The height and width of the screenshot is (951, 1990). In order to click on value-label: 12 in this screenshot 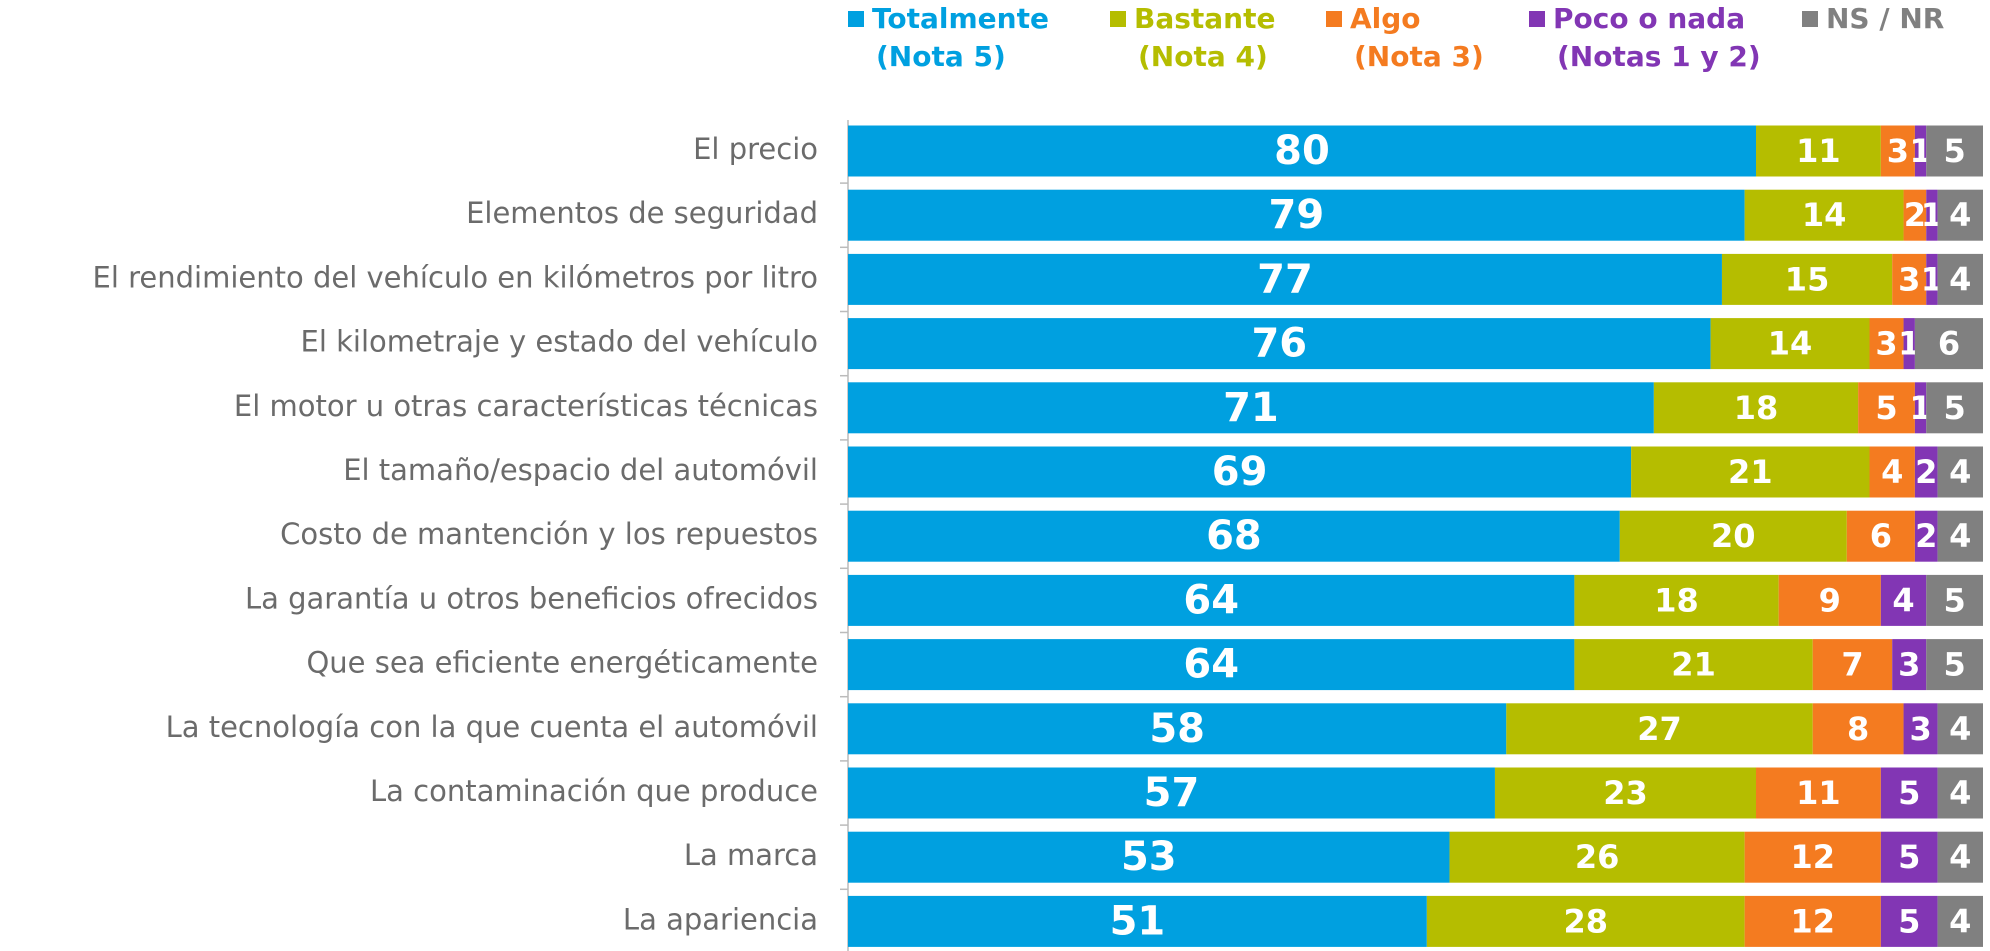, I will do `click(1812, 857)`.